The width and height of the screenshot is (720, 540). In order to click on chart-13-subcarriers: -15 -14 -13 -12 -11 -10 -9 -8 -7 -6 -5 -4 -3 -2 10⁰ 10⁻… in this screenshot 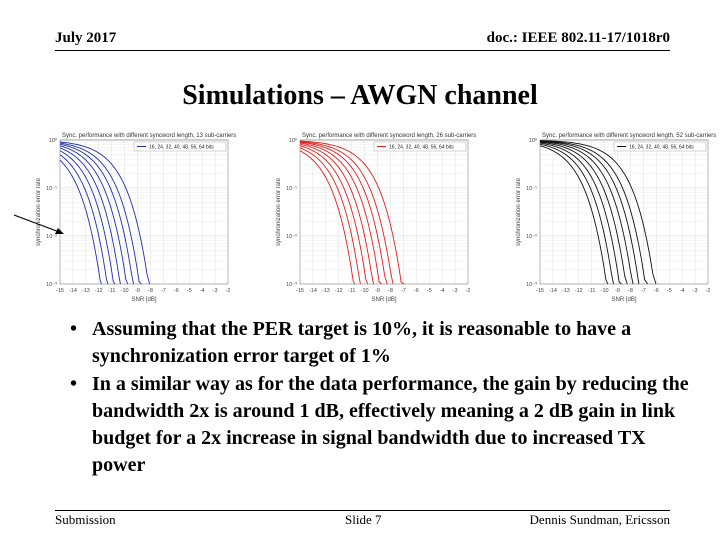, I will do `click(118, 216)`.